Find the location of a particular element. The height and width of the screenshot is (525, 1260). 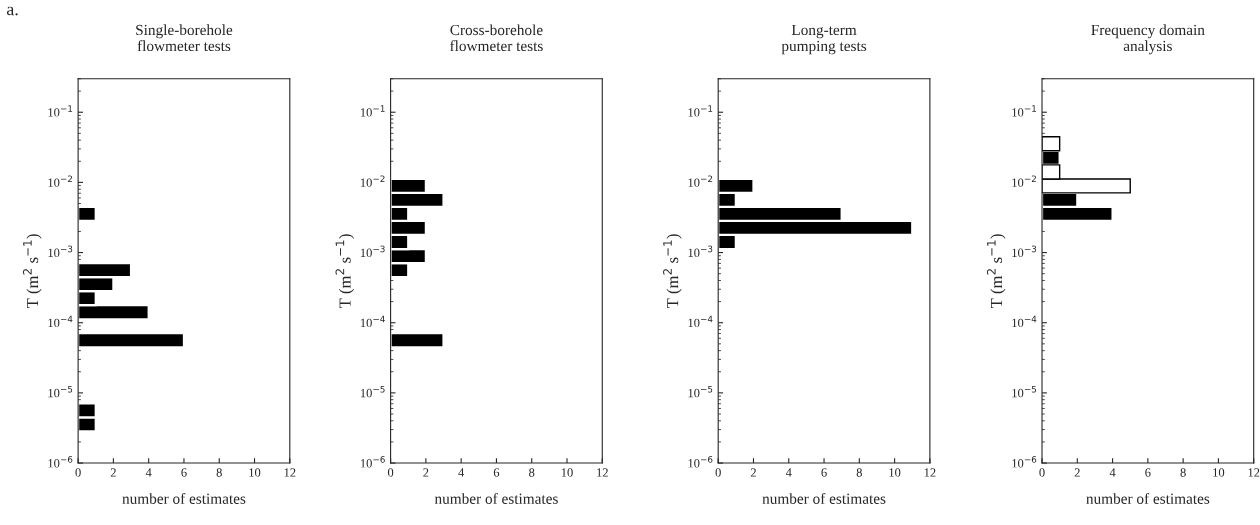

chart-title: Frequency domain analysis is located at coordinates (1148, 39).